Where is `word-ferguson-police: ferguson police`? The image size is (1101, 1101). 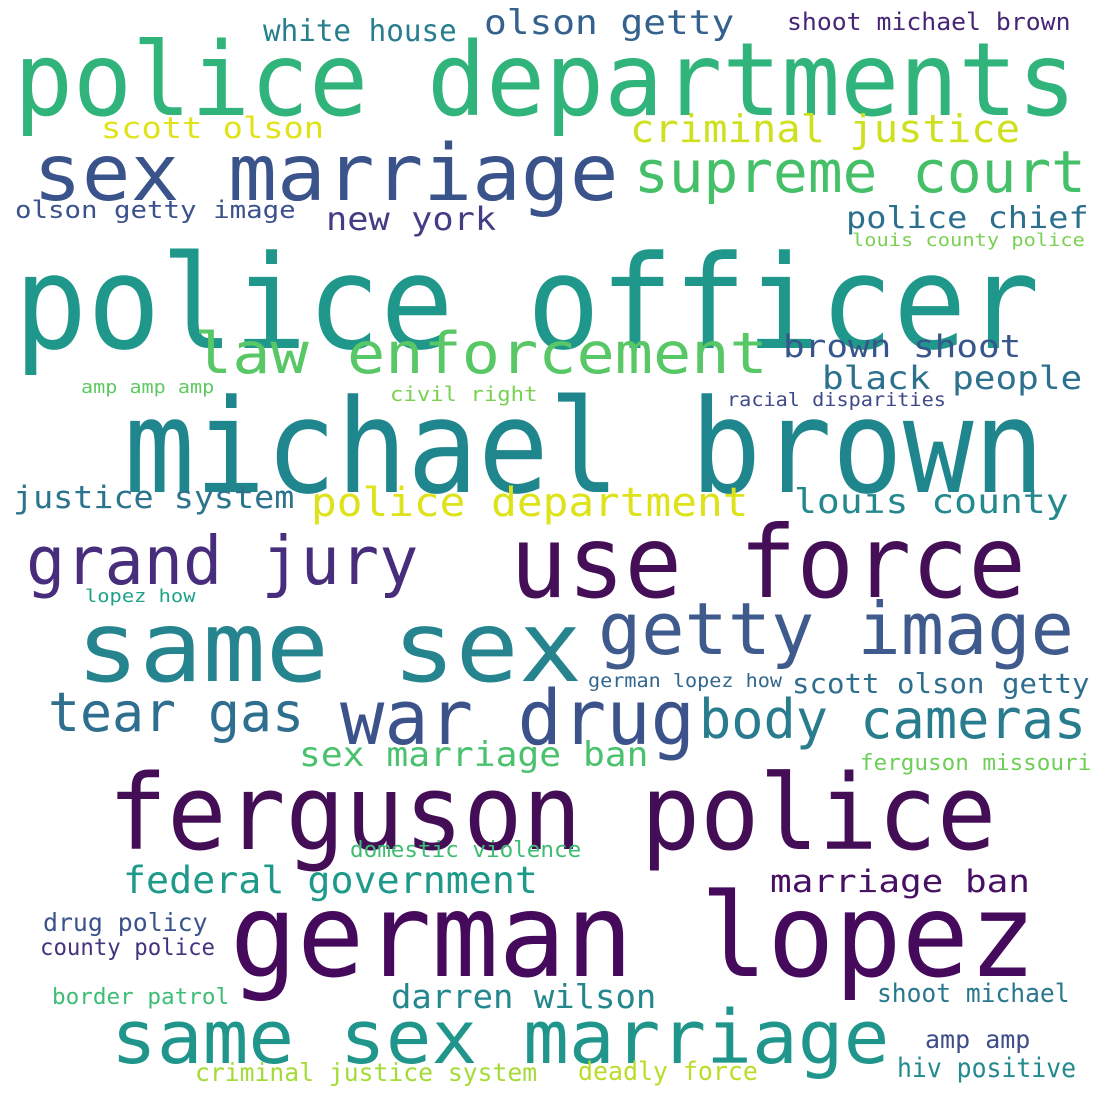 word-ferguson-police: ferguson police is located at coordinates (552, 813).